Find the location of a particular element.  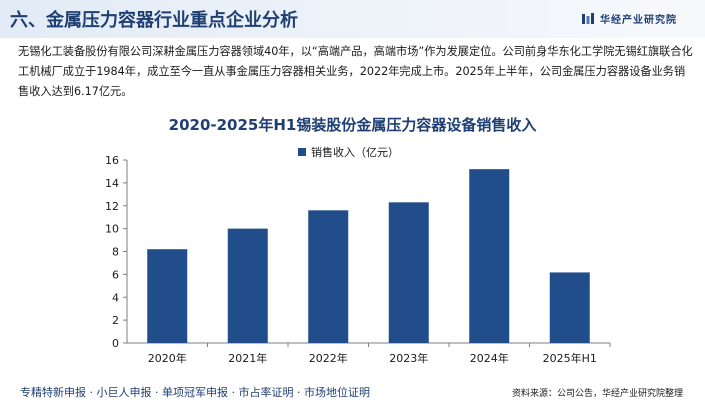

x-tick-label: 2023年 is located at coordinates (408, 358).